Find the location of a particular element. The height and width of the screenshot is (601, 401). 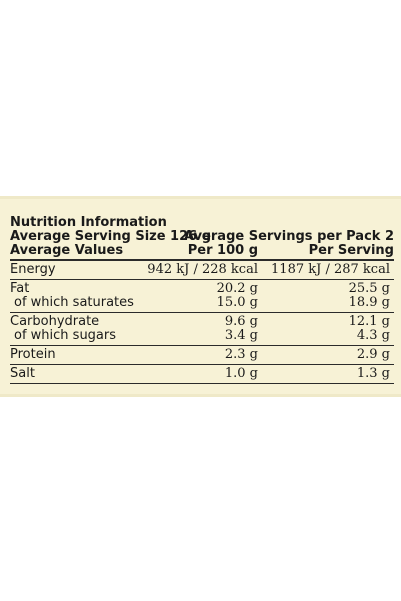

table-row: of which sugars 3.4 g 4.3 g is located at coordinates (202, 336).